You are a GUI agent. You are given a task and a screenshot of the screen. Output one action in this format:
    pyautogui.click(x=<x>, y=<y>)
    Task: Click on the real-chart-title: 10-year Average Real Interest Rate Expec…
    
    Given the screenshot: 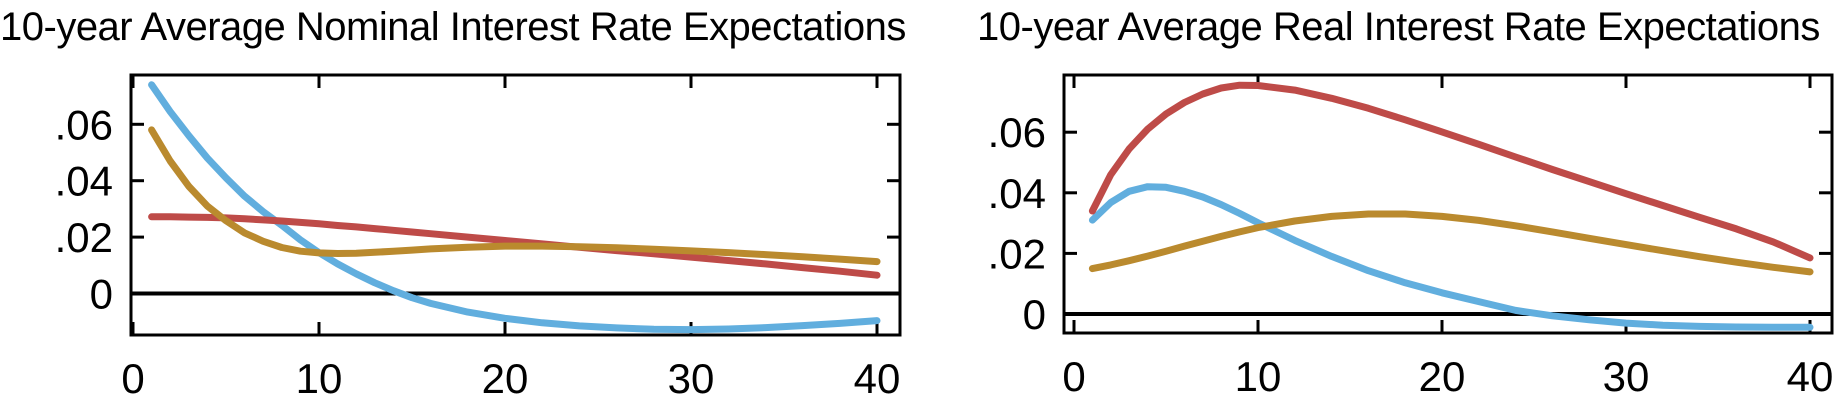 What is the action you would take?
    pyautogui.click(x=1398, y=27)
    